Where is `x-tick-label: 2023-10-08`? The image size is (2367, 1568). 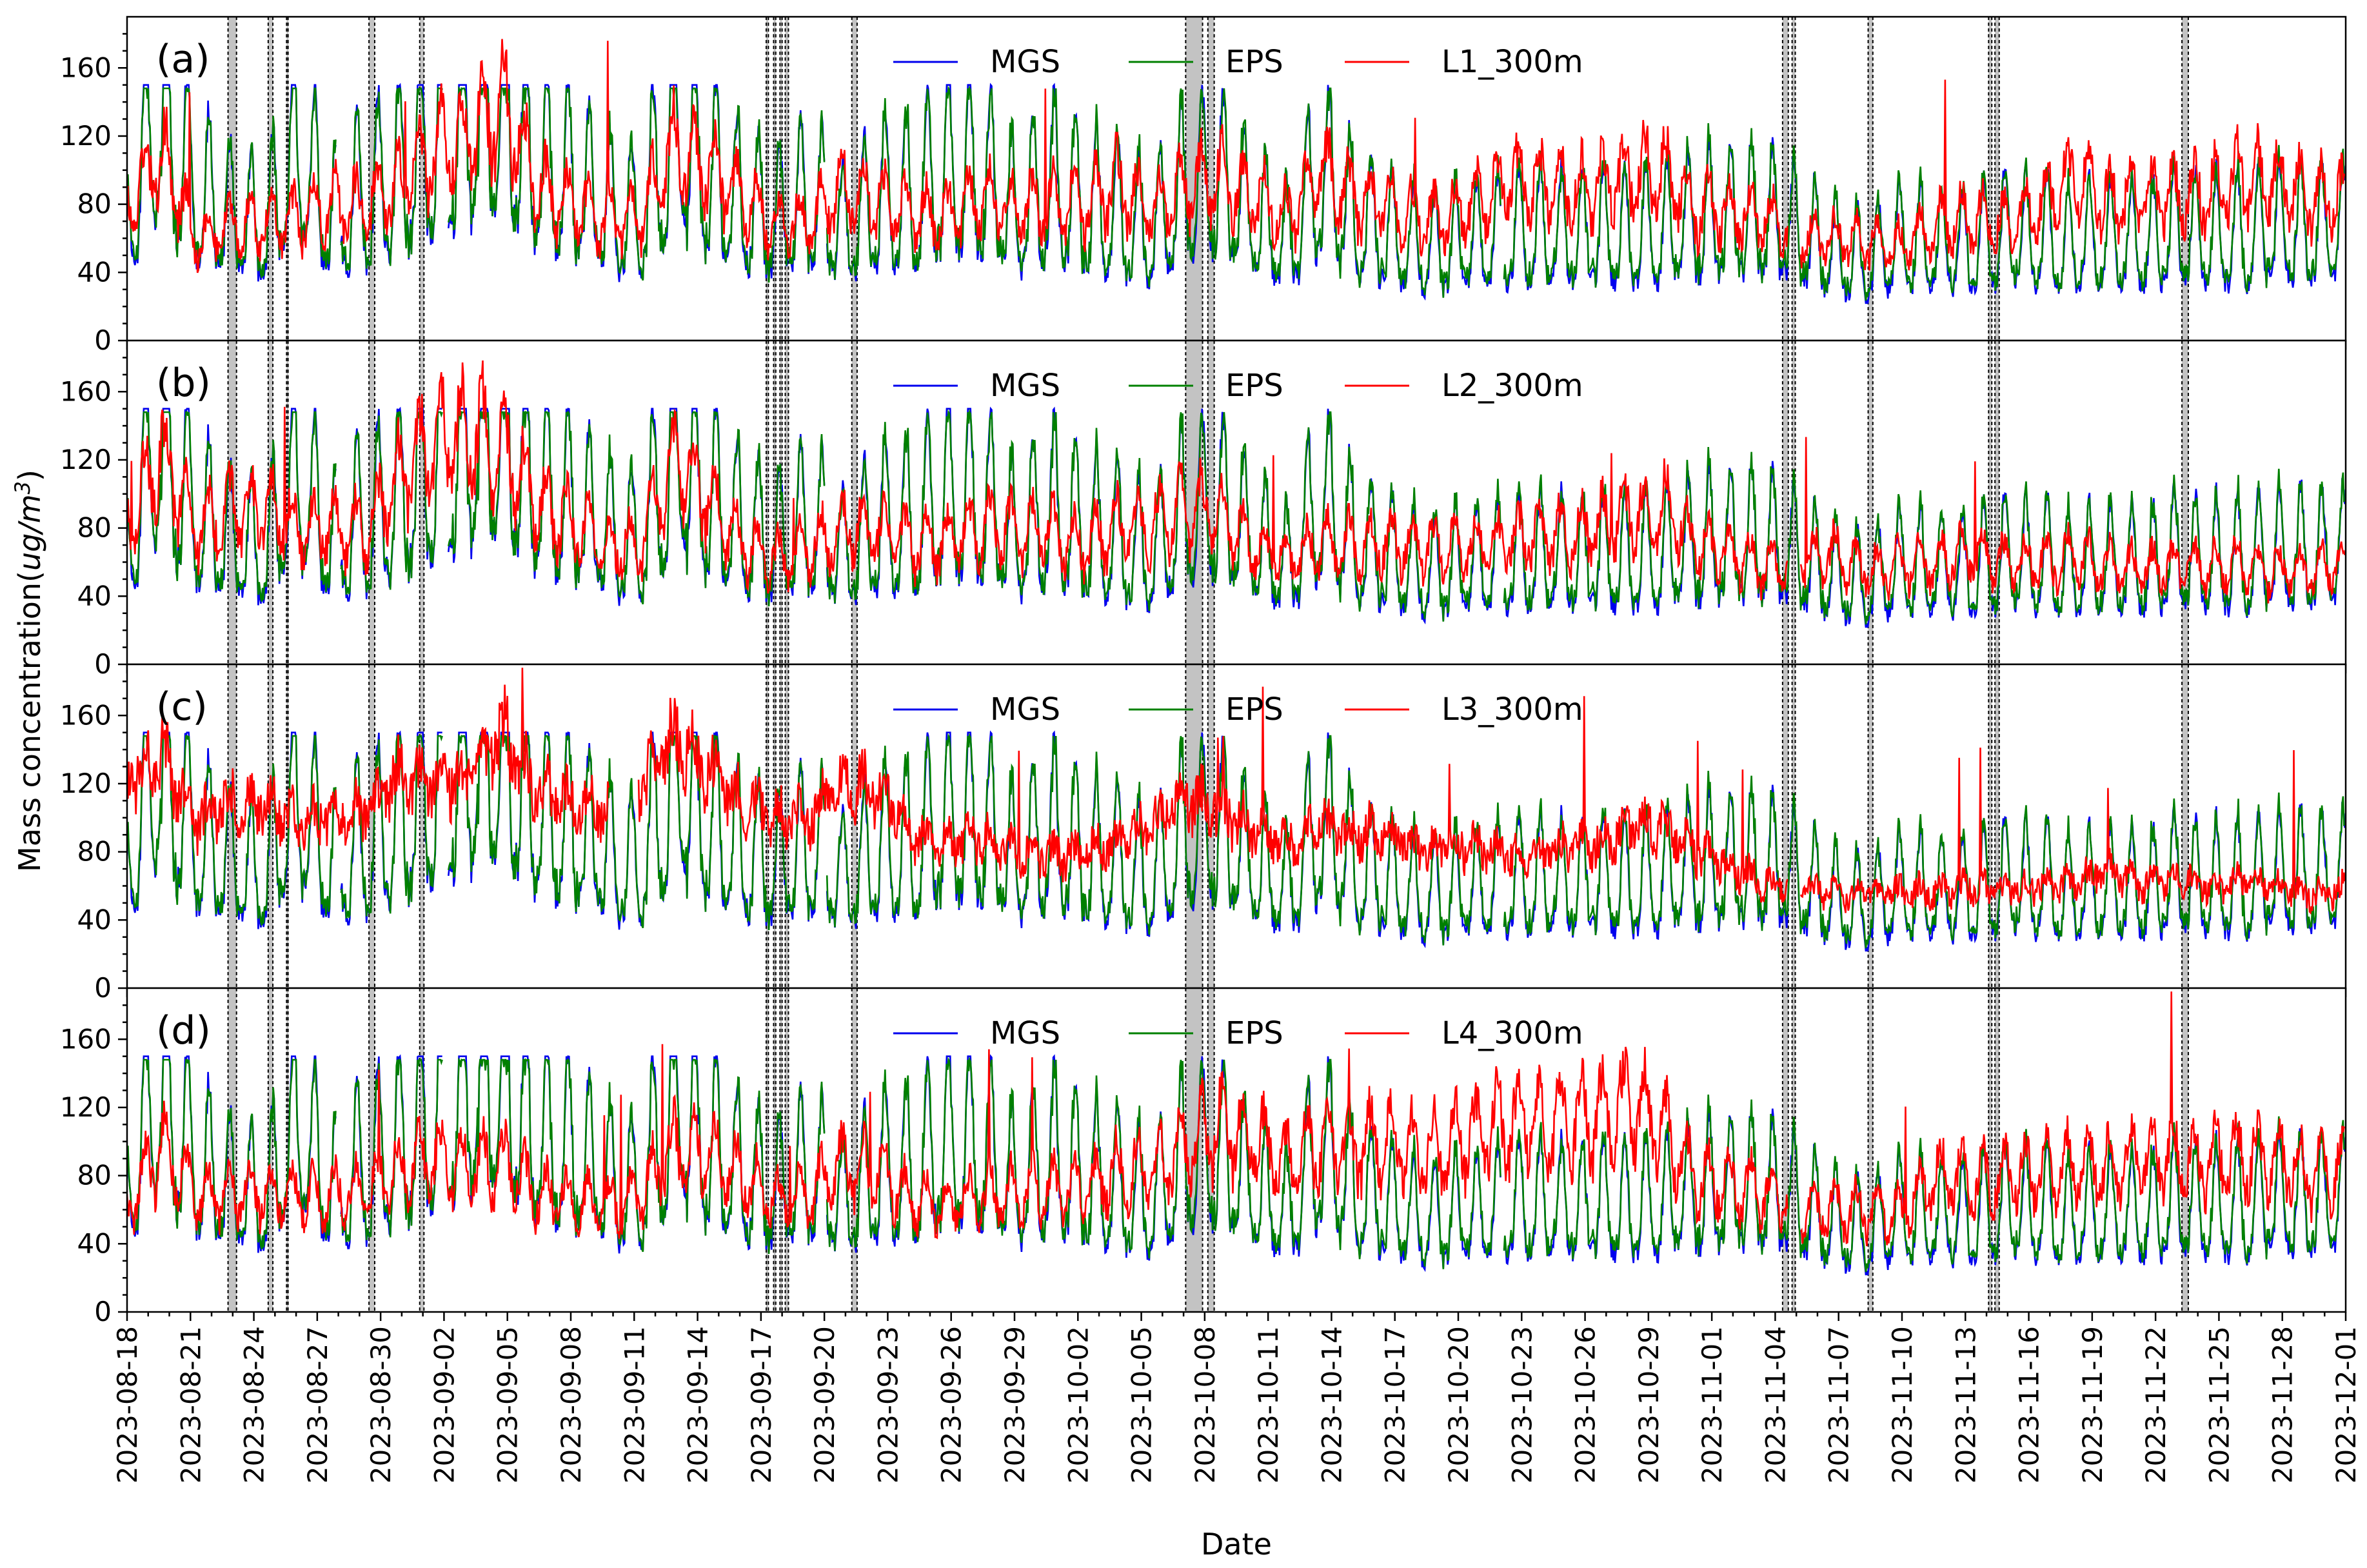 x-tick-label: 2023-10-08 is located at coordinates (1205, 1405).